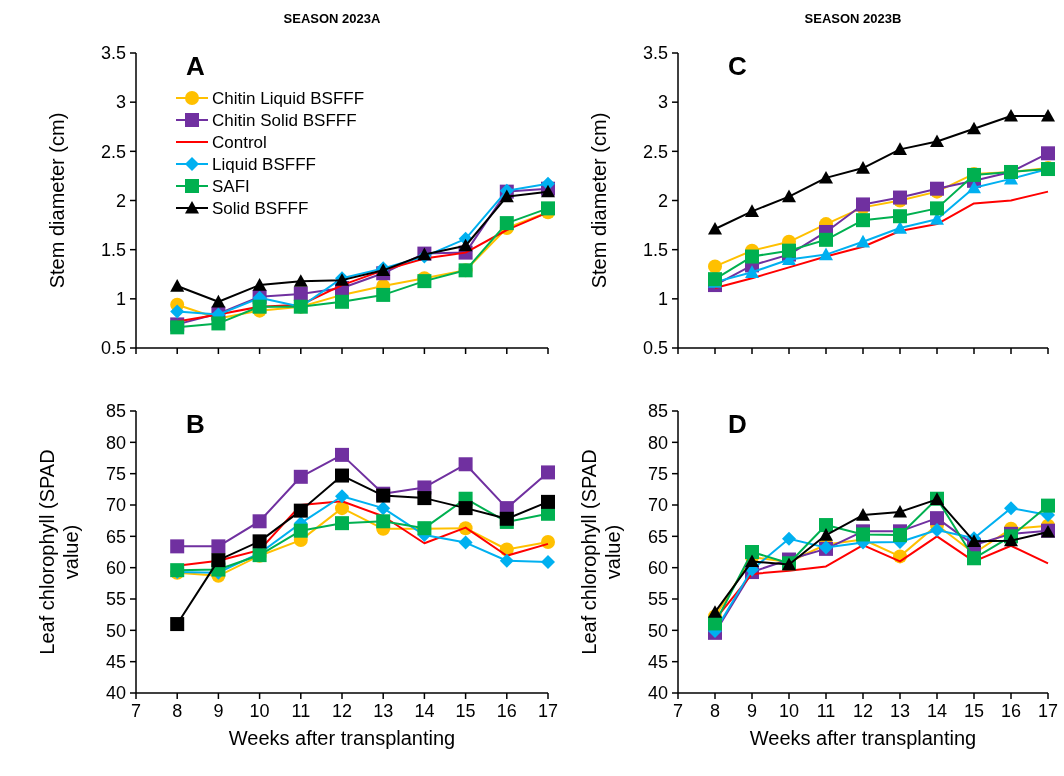  Describe the element at coordinates (599, 200) in the screenshot. I see `y-axis-title: Stem diameter (cm)` at that location.